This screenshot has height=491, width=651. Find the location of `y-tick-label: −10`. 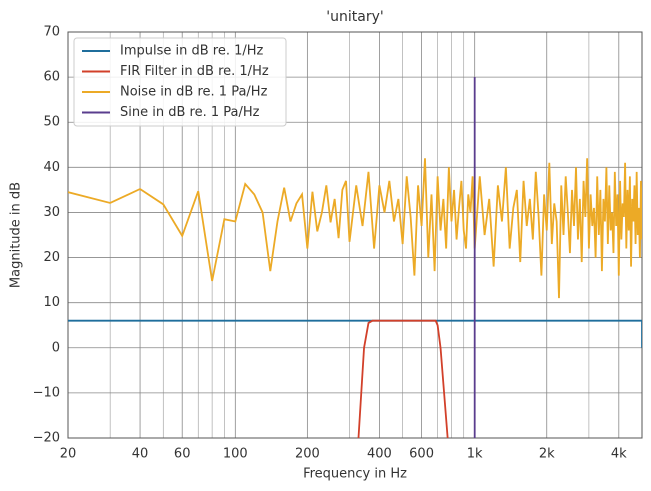

y-tick-label: −10 is located at coordinates (46, 392).